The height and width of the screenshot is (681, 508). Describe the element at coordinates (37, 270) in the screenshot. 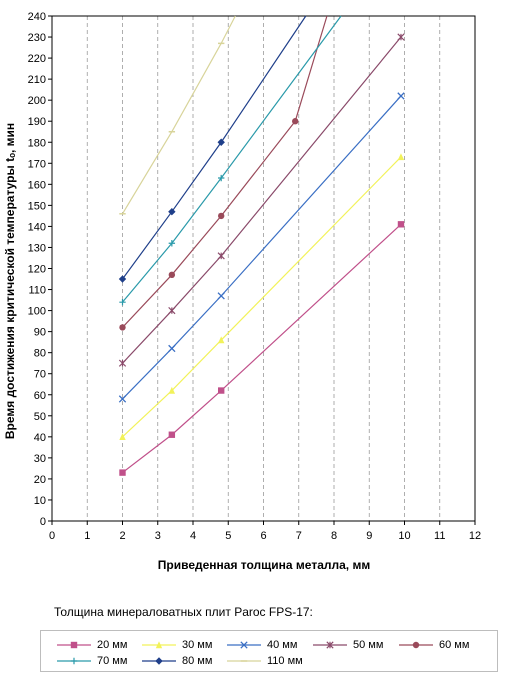

I see `y-tick-label: 120` at that location.